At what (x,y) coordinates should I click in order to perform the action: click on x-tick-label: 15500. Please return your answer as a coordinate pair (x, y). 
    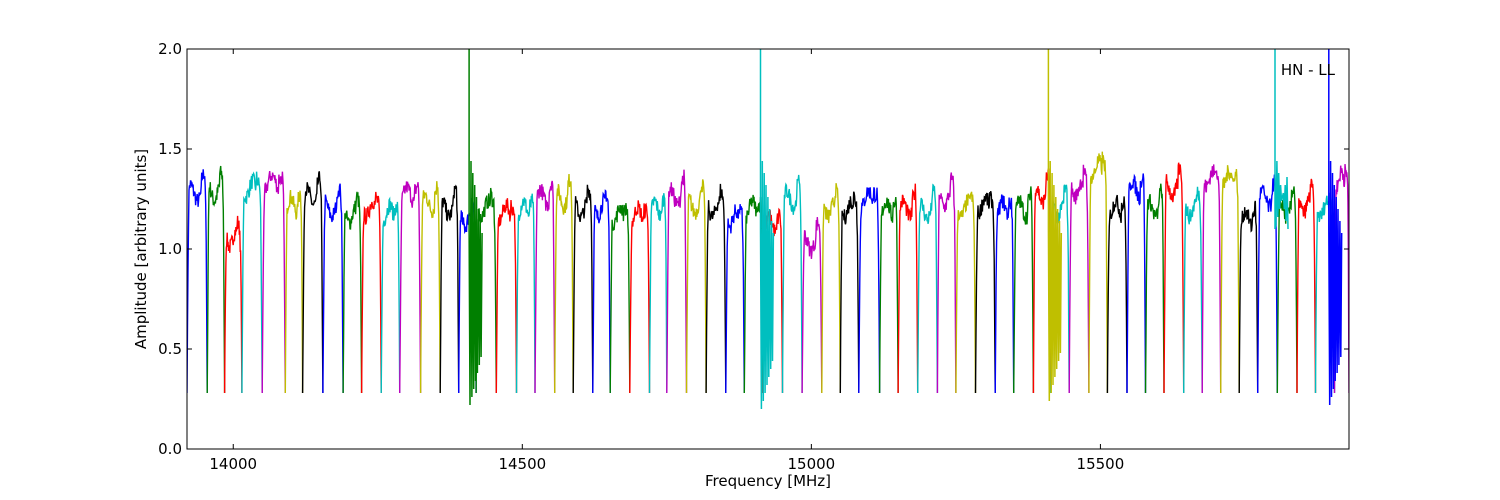
    Looking at the image, I should click on (1101, 464).